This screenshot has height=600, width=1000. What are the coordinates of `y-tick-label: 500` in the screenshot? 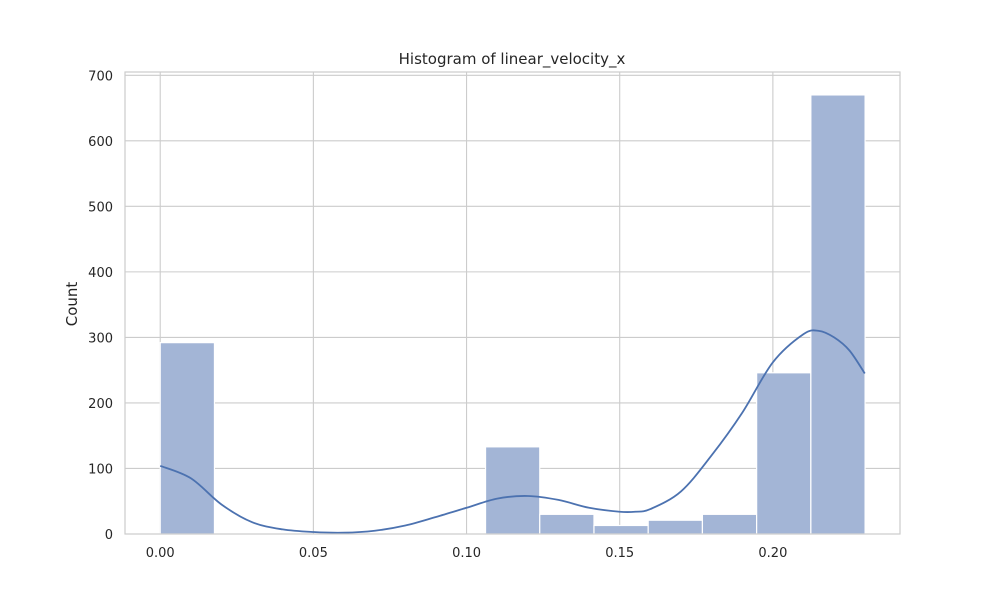 It's located at (100, 207).